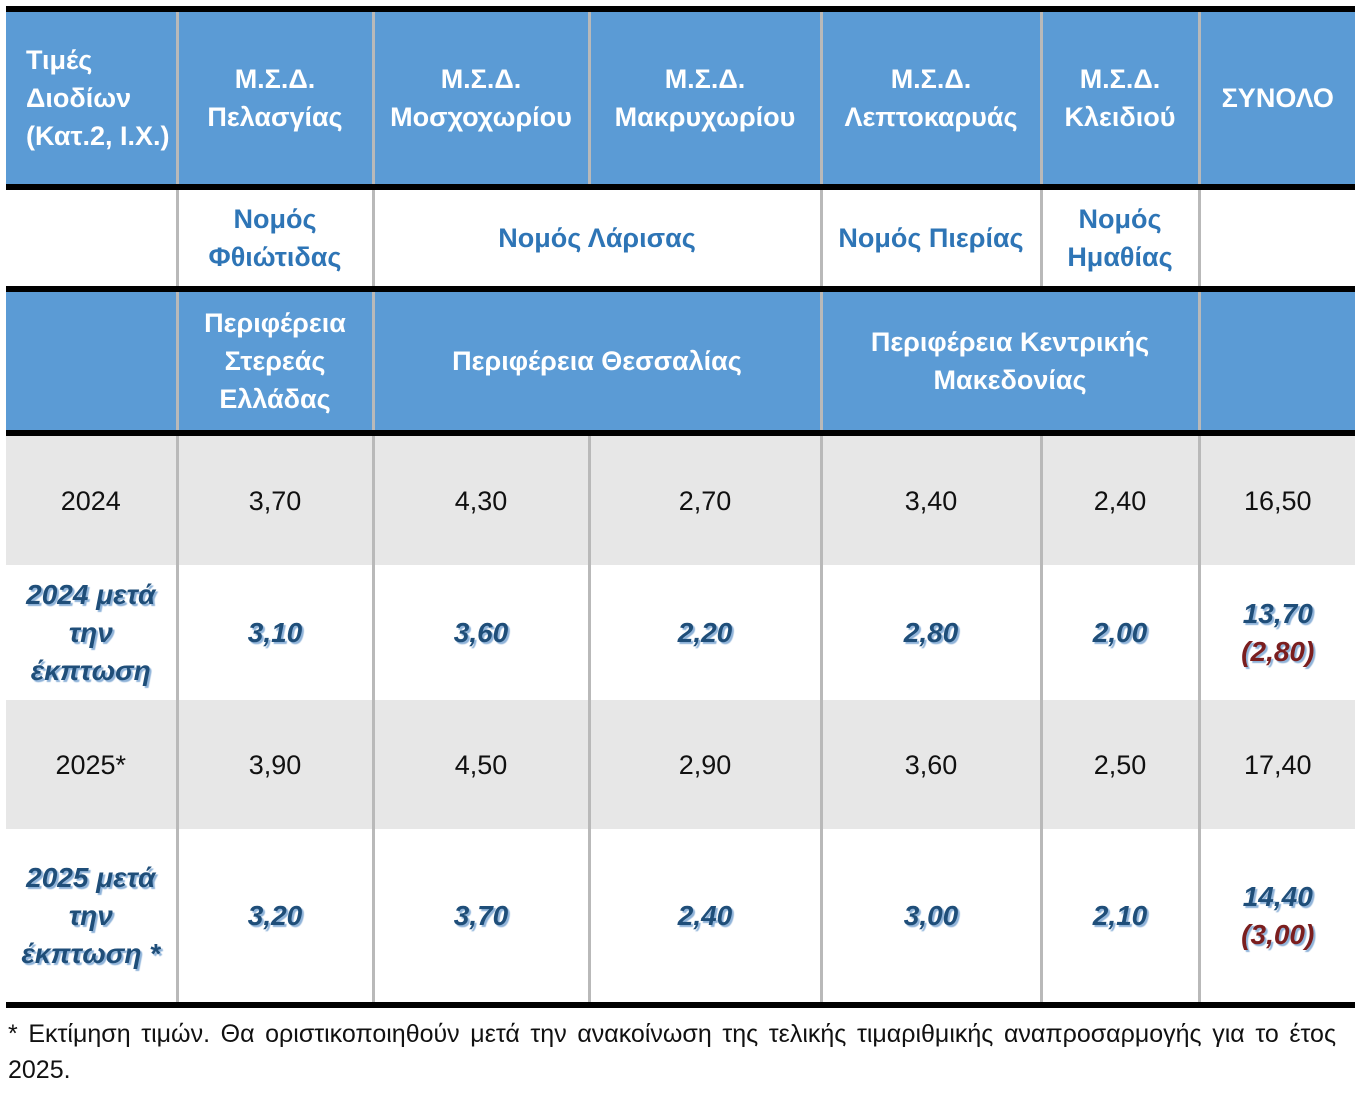 The height and width of the screenshot is (1115, 1360). I want to click on prefecture-imathia: Νομός Ημαθίας, so click(1119, 236).